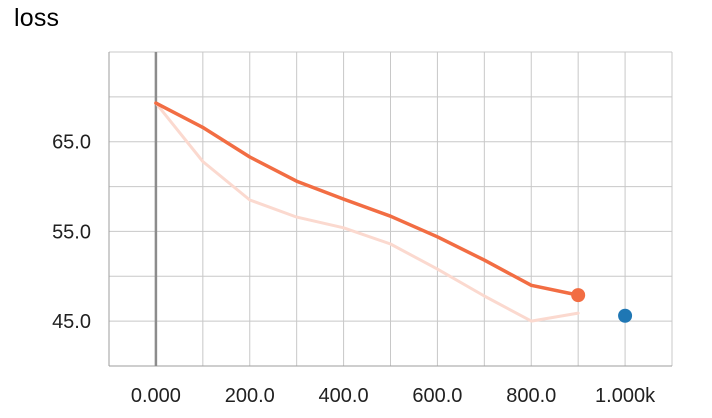 This screenshot has width=712, height=418. Describe the element at coordinates (71, 143) in the screenshot. I see `y-tick-label: 65.0` at that location.